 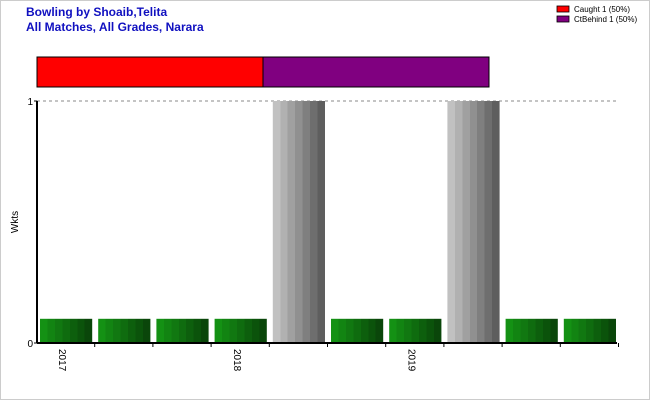 I want to click on chart-title: Bowling by Shoaib,Telita, so click(x=96, y=12).